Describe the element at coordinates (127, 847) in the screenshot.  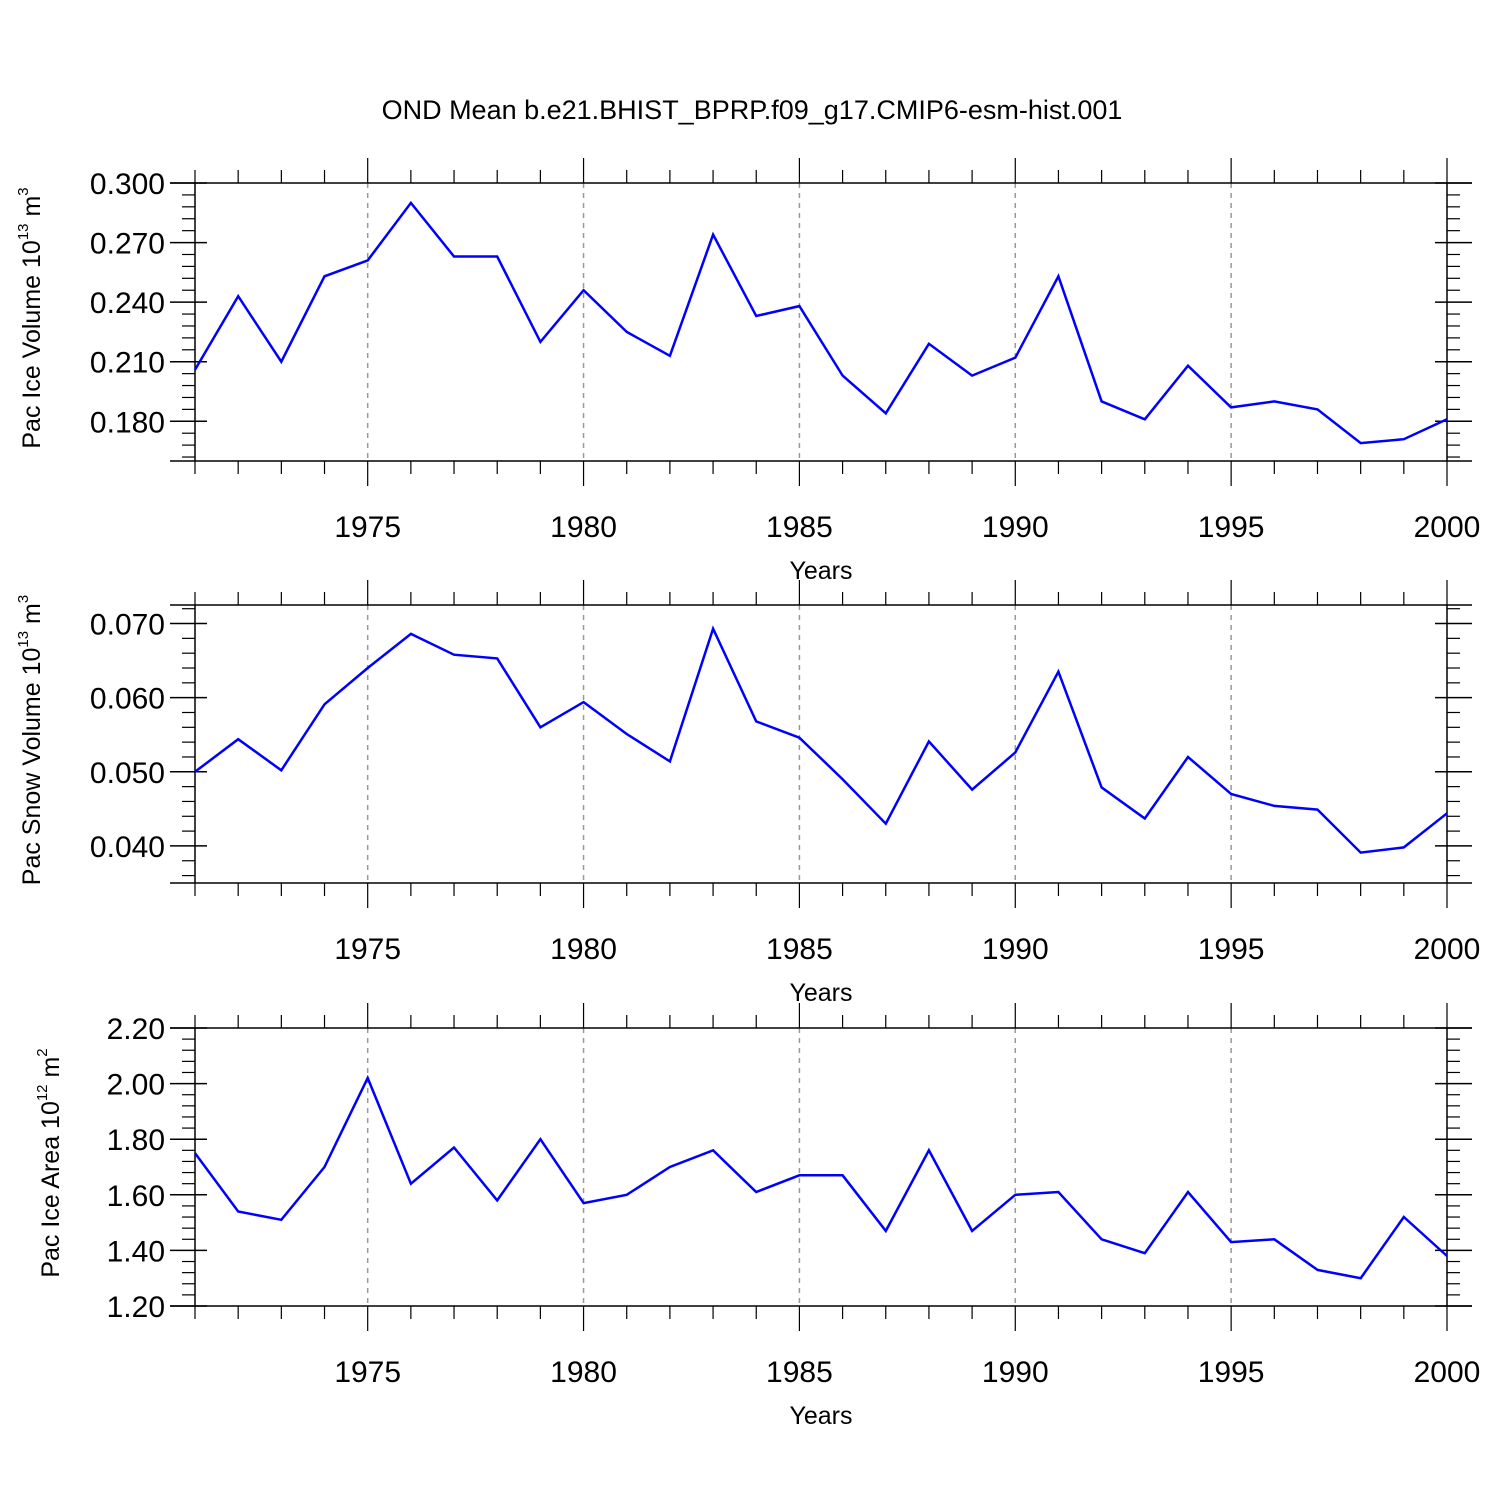
I see `y-tick-label: 0.040` at that location.